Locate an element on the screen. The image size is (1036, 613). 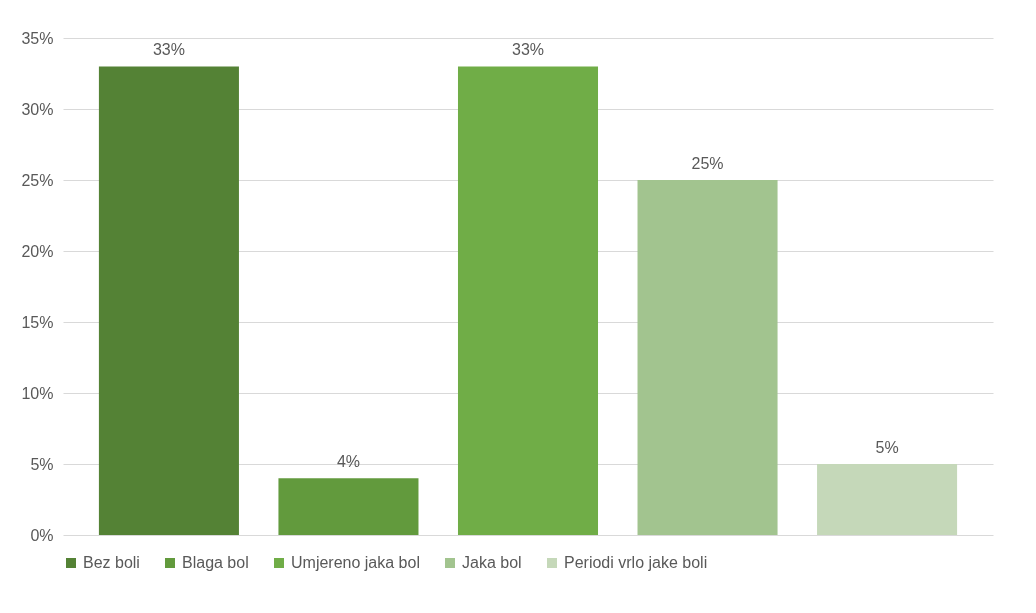
data-label: 4% is located at coordinates (348, 462).